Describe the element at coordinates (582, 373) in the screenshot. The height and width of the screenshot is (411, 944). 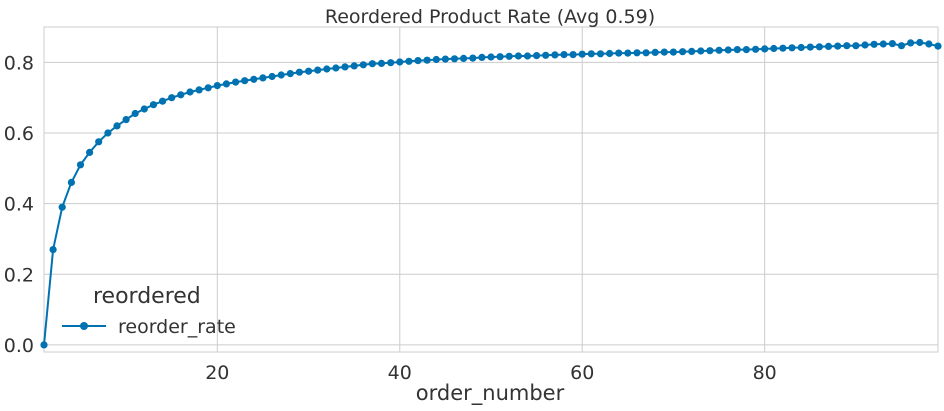
I see `x-tick-label: 60` at that location.